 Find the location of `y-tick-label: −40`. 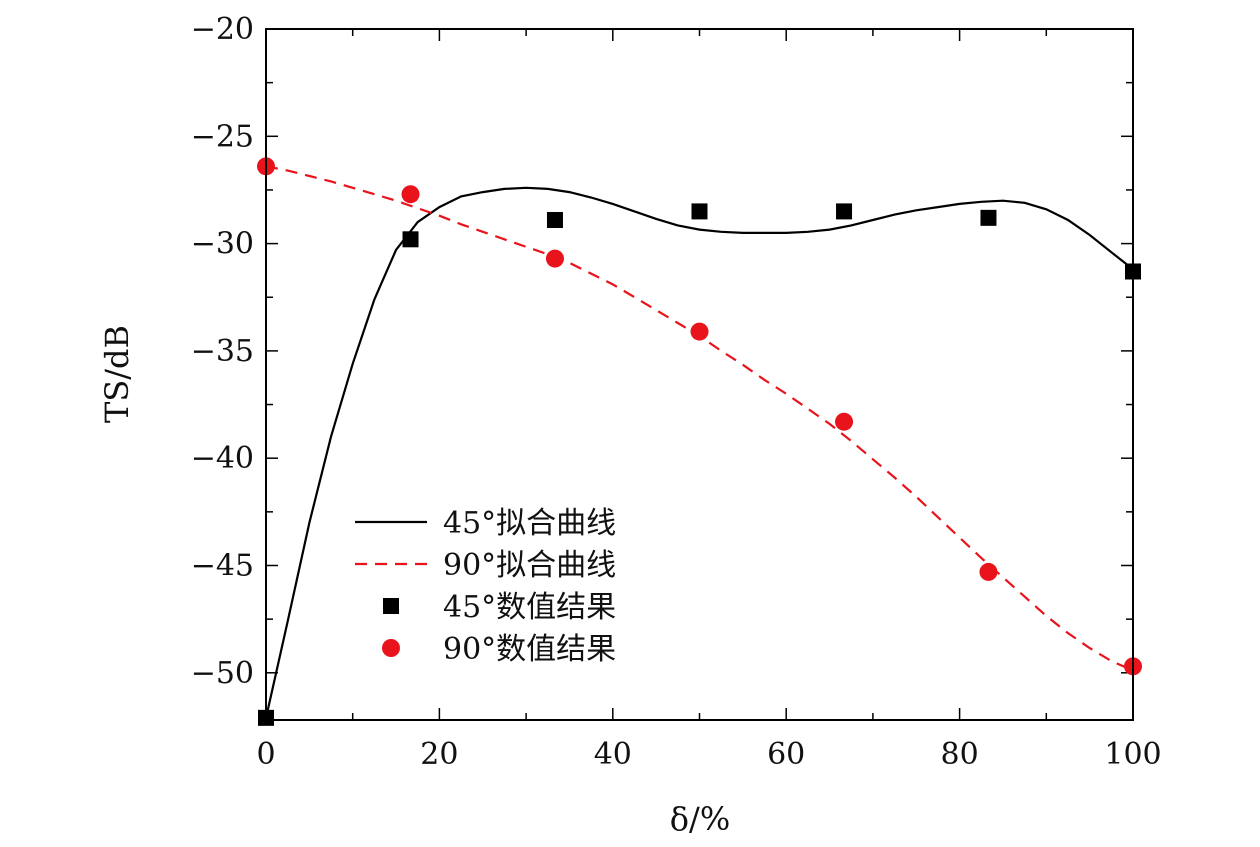

y-tick-label: −40 is located at coordinates (222, 458).